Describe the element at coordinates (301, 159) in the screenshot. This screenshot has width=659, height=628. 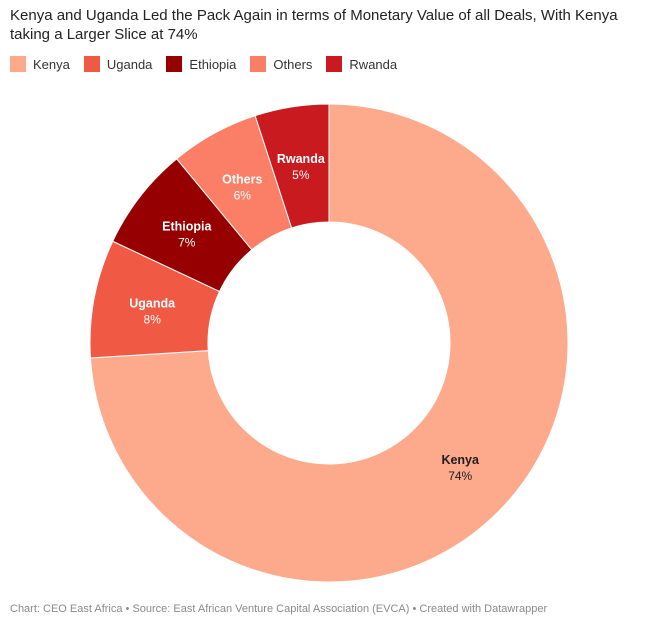
I see `slice-label-rwanda: Rwanda` at that location.